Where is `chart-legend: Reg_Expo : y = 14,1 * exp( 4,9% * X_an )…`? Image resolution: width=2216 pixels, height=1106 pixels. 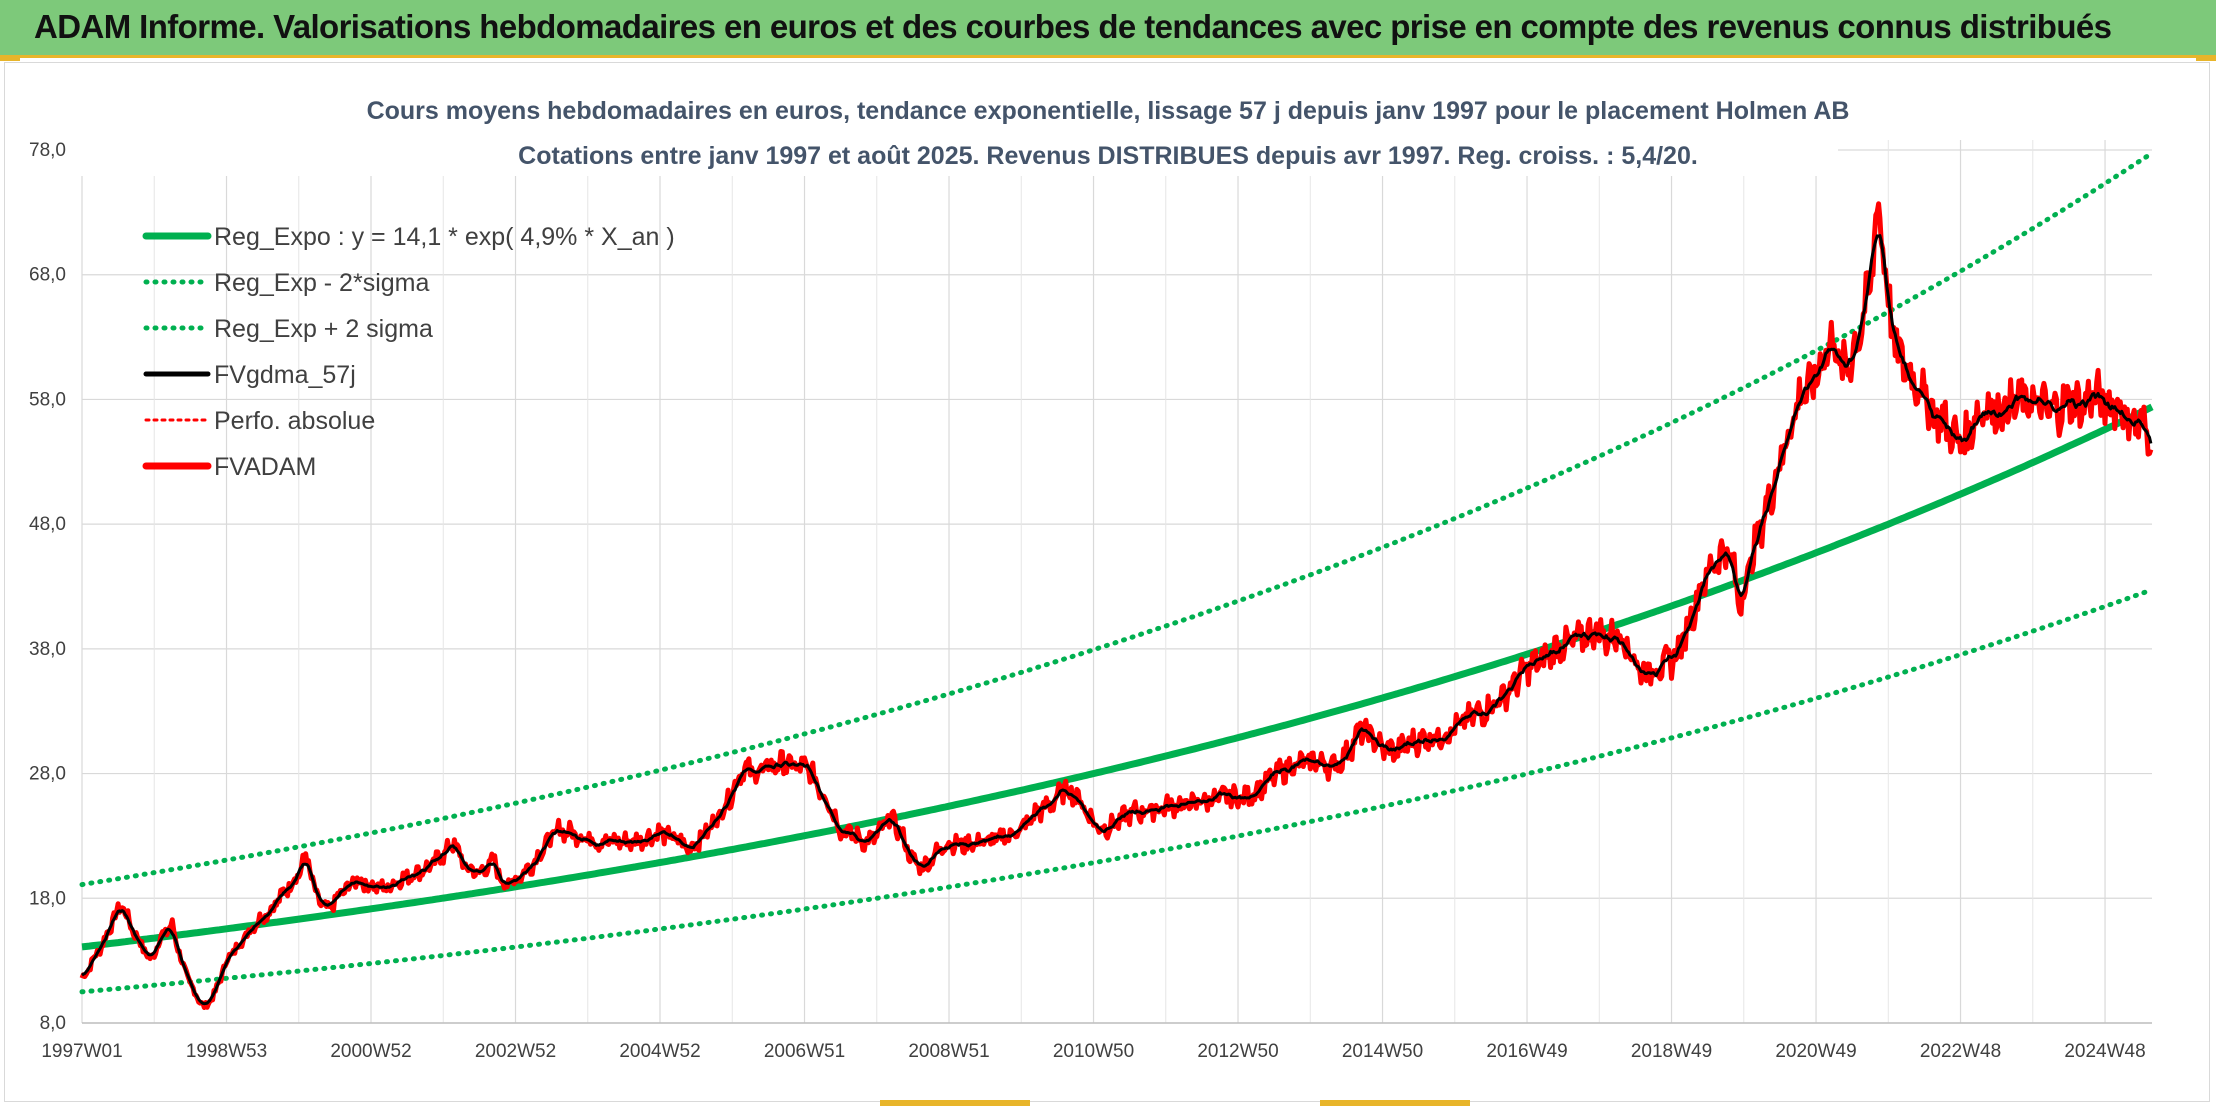 chart-legend: Reg_Expo : y = 14,1 * exp( 4,9% * X_an )… is located at coordinates (408, 352).